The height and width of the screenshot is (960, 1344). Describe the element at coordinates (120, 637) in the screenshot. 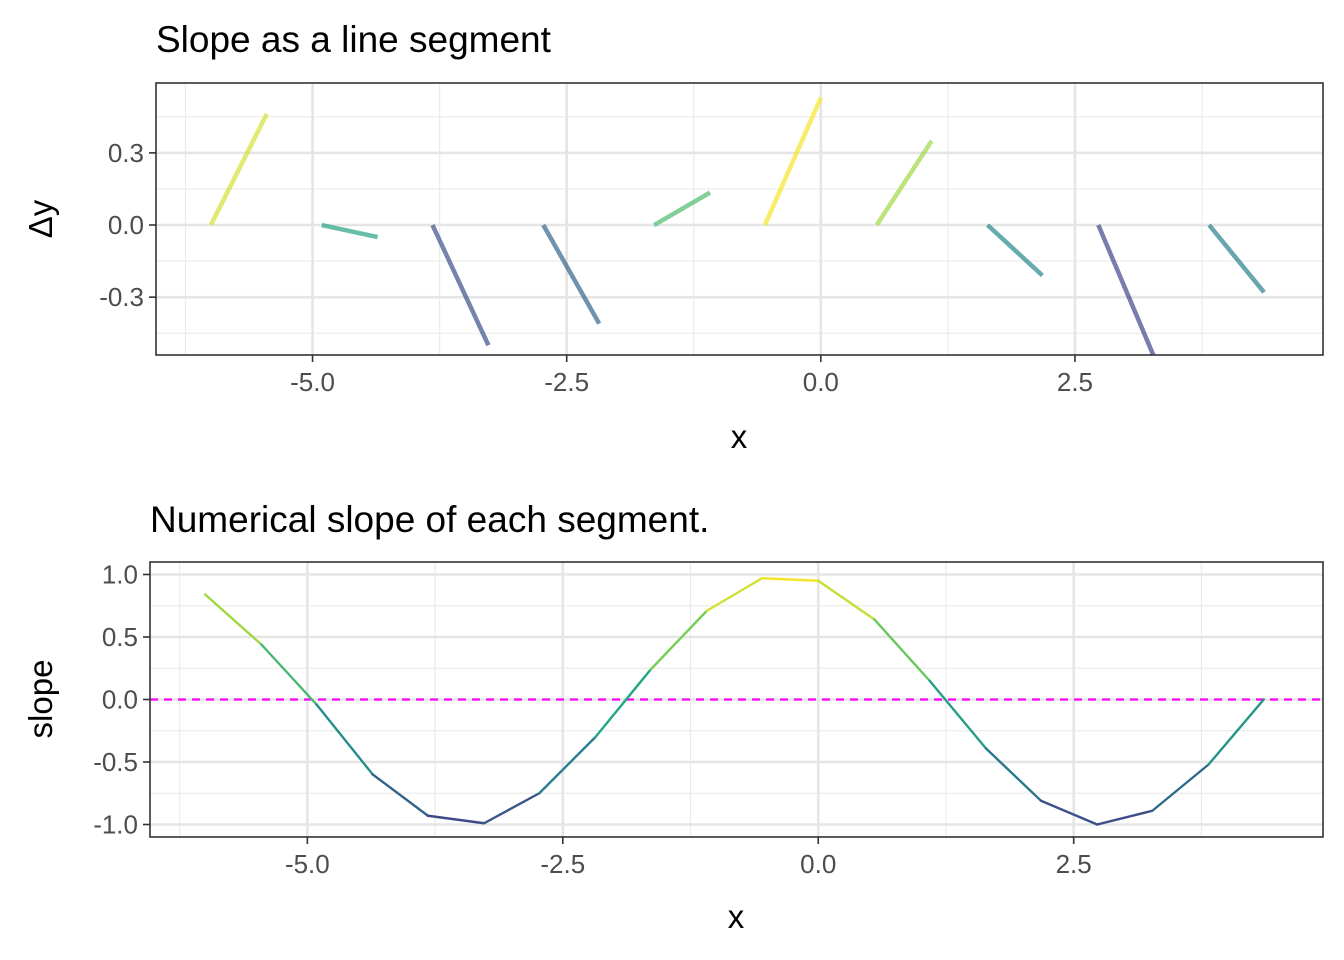

I see `y-tick-label: 0.5` at that location.